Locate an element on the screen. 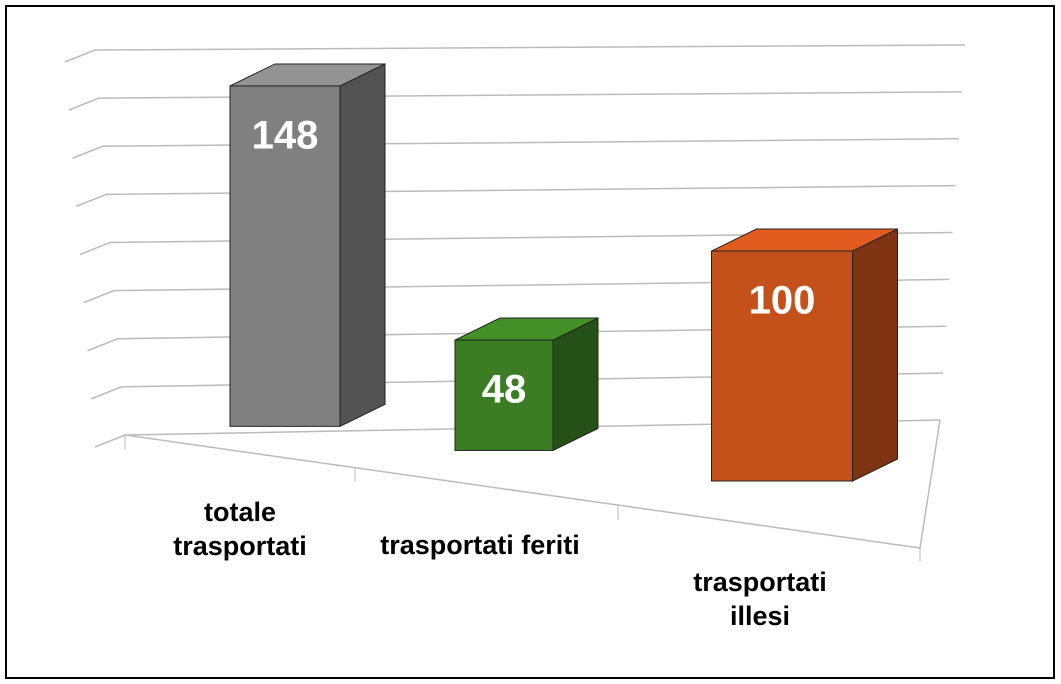 Image resolution: width=1061 pixels, height=684 pixels. bar: 148 is located at coordinates (307, 245).